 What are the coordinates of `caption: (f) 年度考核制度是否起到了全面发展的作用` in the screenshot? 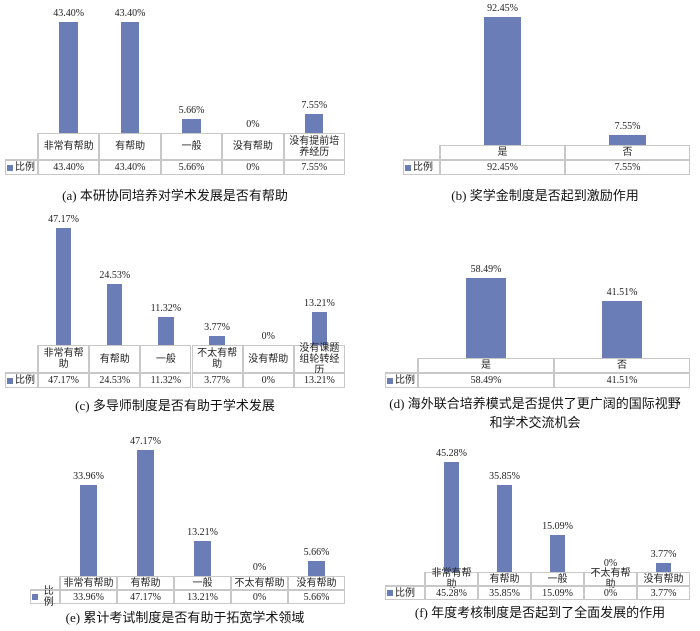 It's located at (540, 612).